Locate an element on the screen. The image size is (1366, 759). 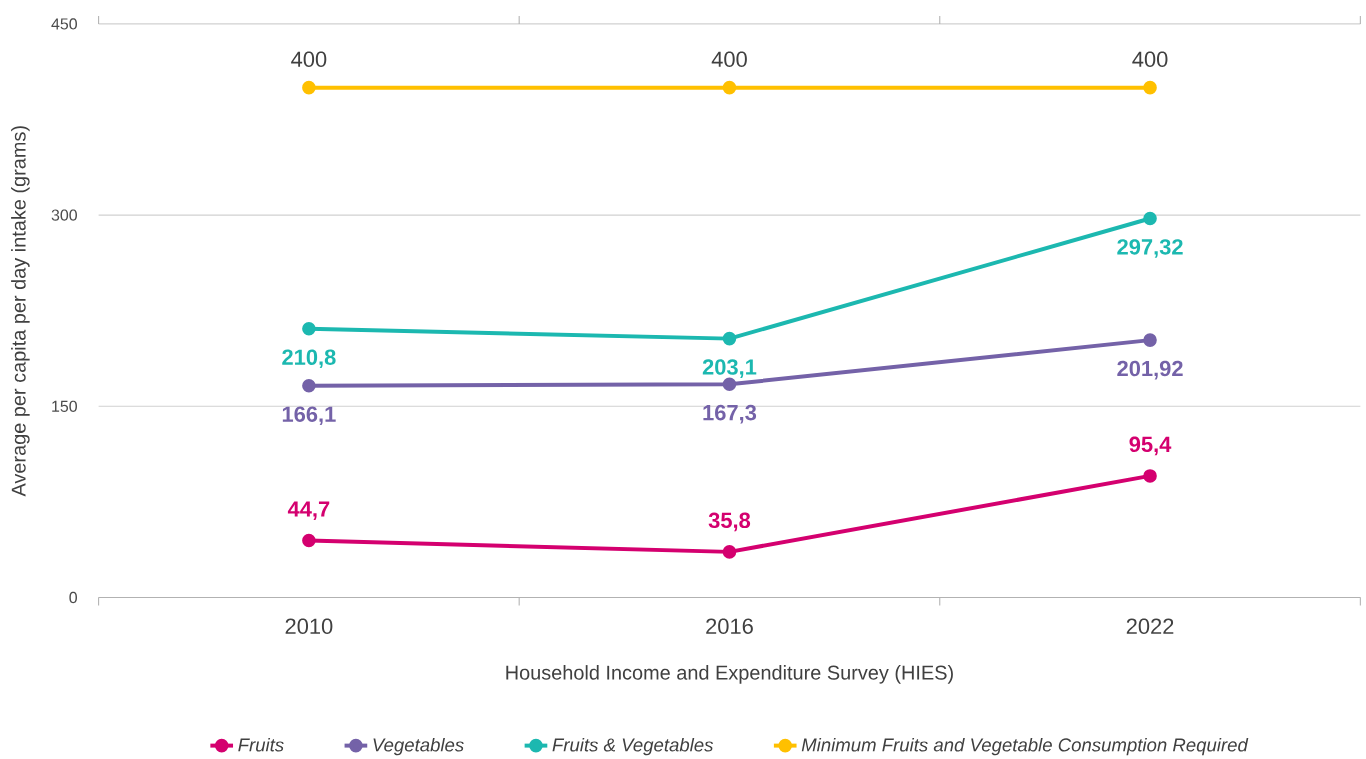
data-label: 203,1 is located at coordinates (729, 369).